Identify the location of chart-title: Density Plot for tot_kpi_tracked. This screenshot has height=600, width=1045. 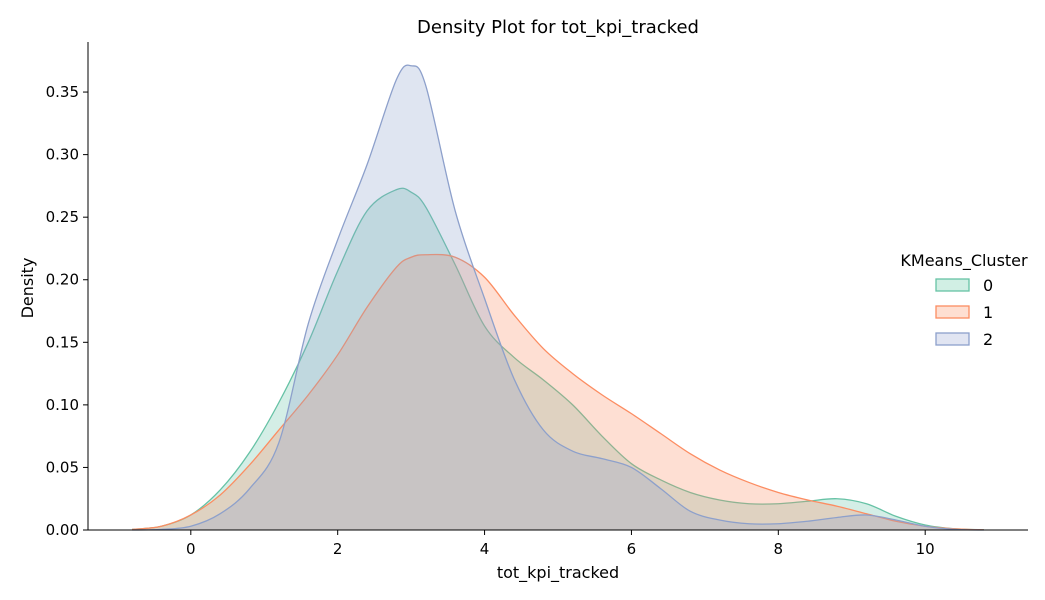
(558, 27).